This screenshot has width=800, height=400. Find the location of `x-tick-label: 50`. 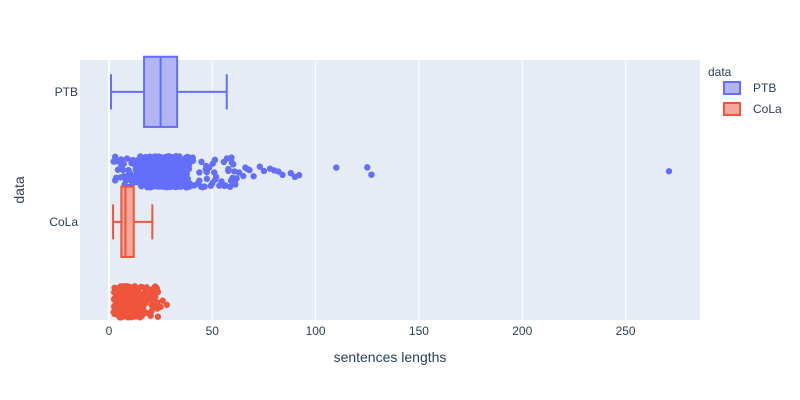

x-tick-label: 50 is located at coordinates (213, 331).